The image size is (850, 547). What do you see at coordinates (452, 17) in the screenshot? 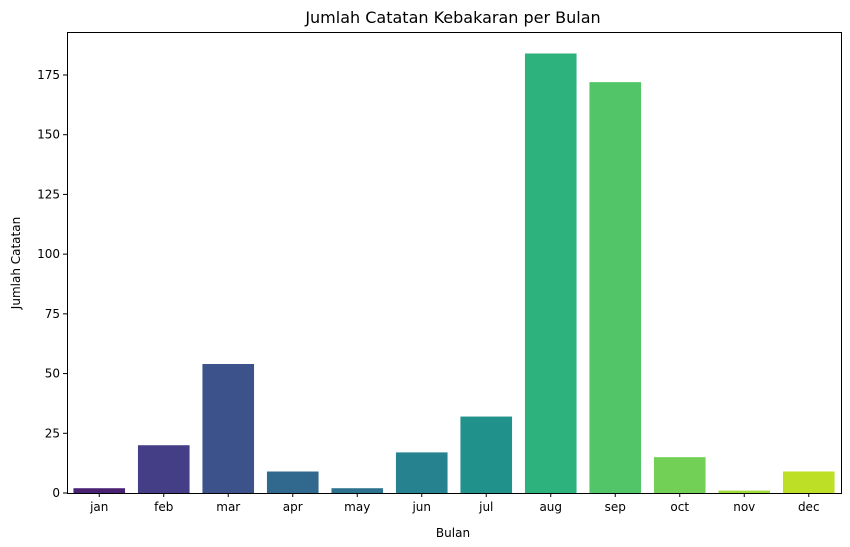
I see `chart-title: Jumlah Catatan Kebakaran per Bulan` at bounding box center [452, 17].